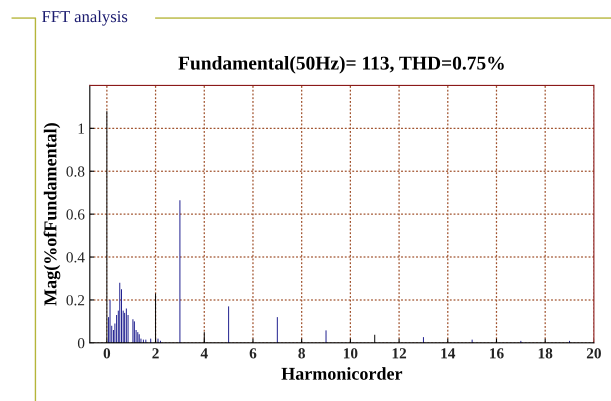 The width and height of the screenshot is (611, 401). Describe the element at coordinates (204, 353) in the screenshot. I see `x-tick-label: 4` at that location.